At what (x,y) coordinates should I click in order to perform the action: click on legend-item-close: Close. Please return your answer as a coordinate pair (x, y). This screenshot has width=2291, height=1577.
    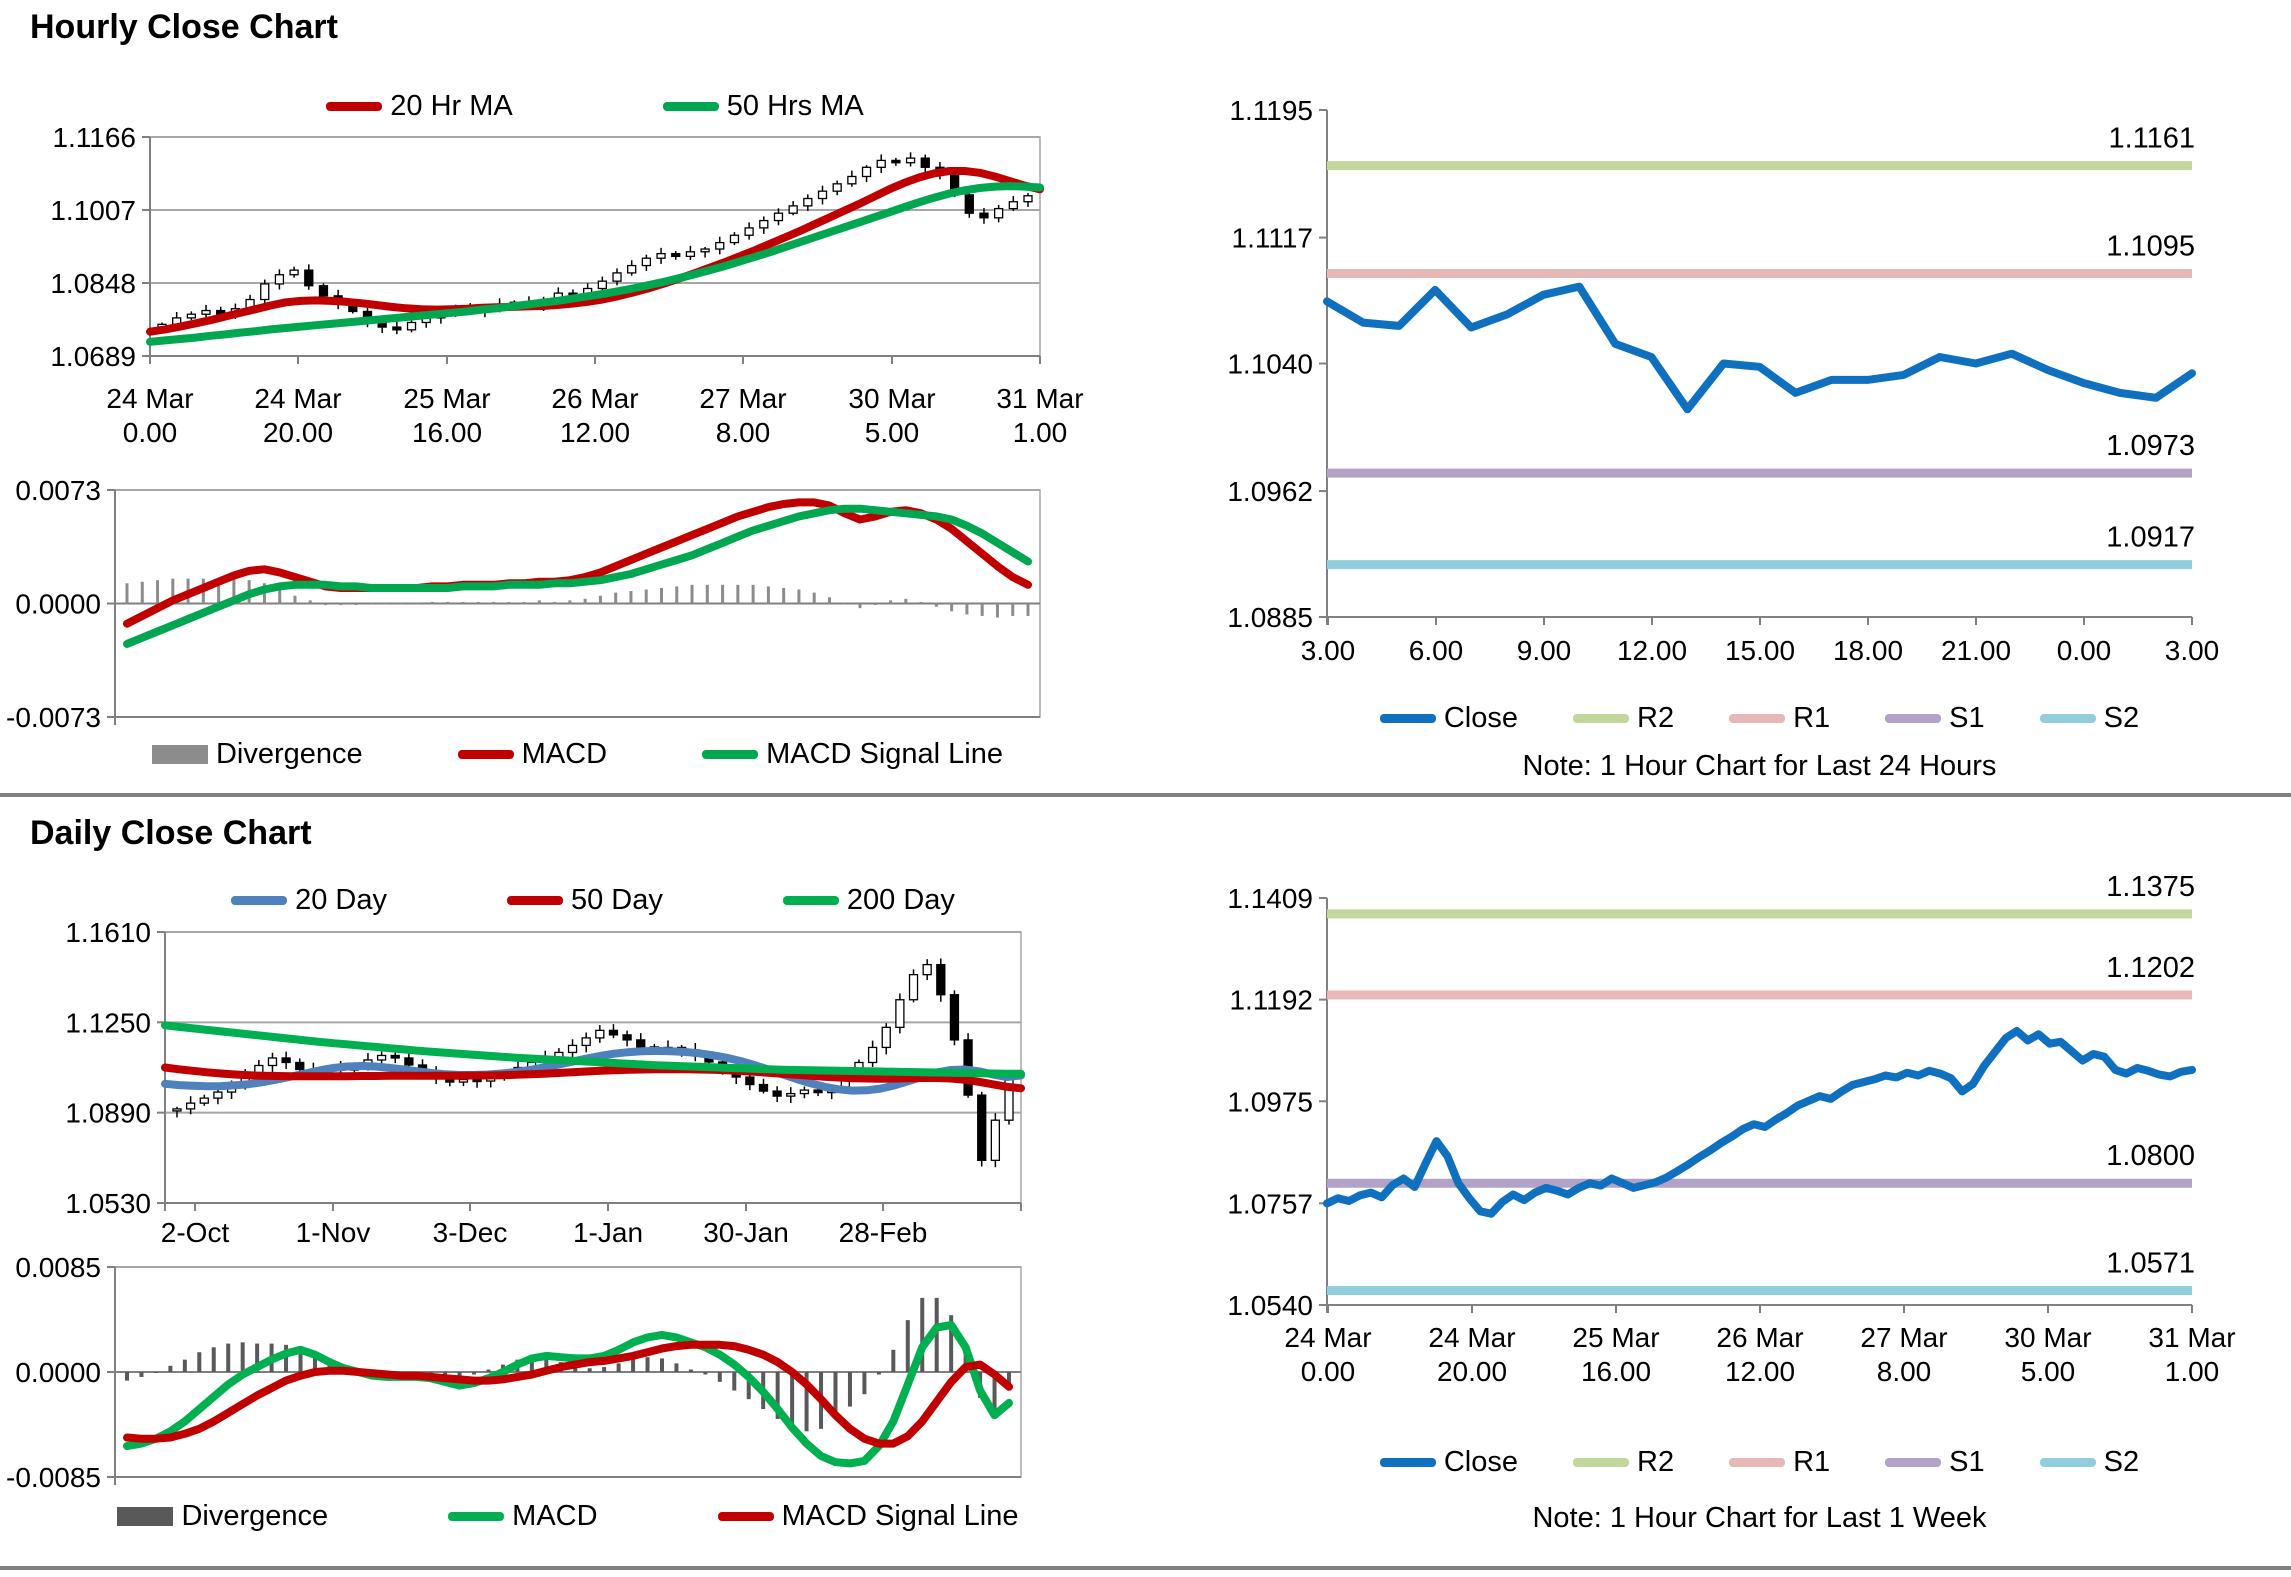
    Looking at the image, I should click on (1448, 718).